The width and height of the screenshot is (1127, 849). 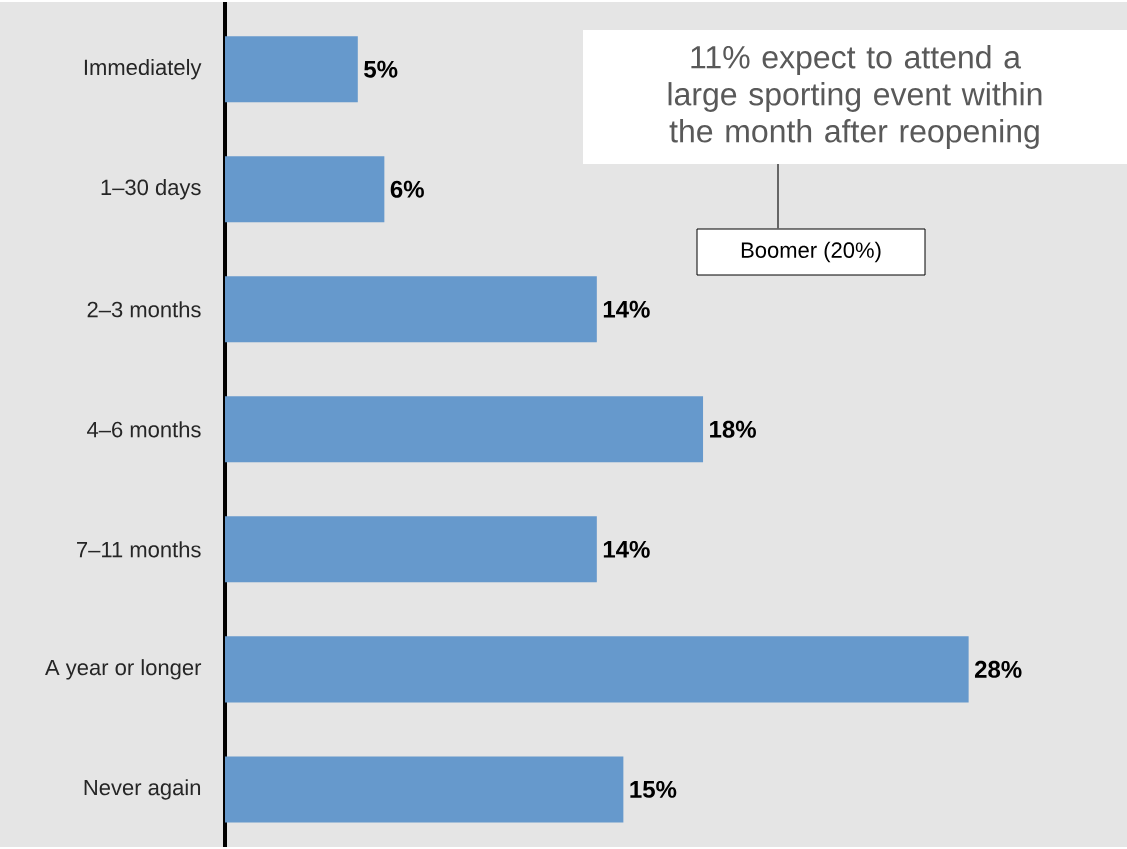 I want to click on data-label: 5%, so click(x=381, y=69).